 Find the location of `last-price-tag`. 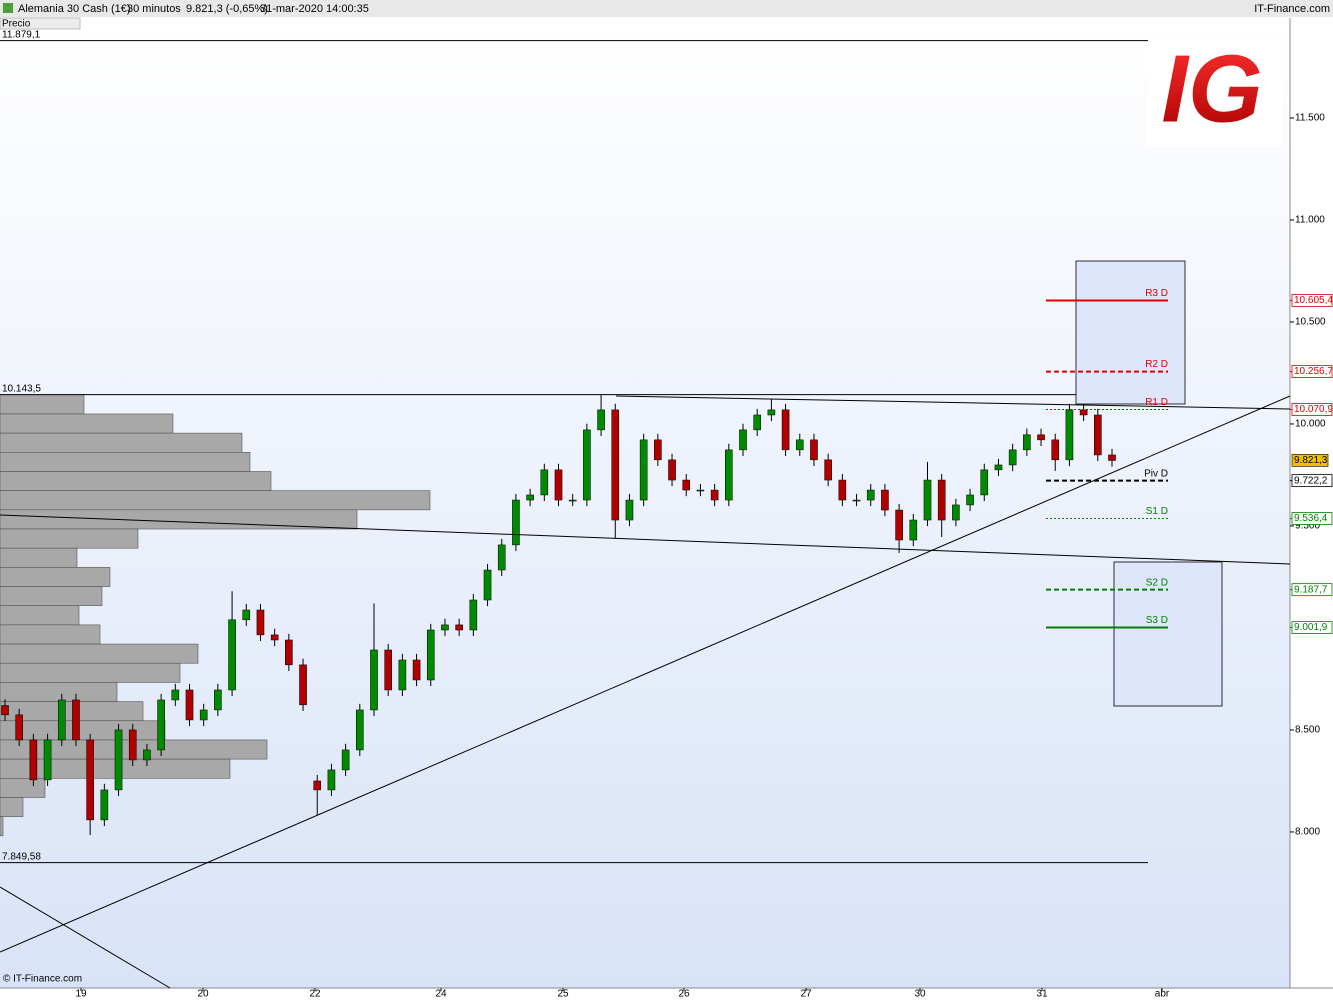

last-price-tag is located at coordinates (1310, 460).